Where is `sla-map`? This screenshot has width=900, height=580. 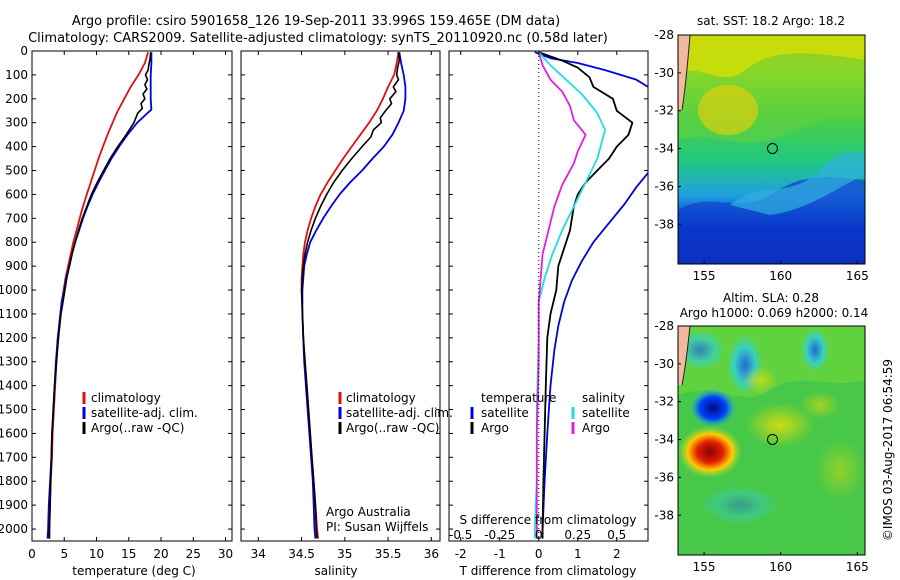
sla-map is located at coordinates (771, 440).